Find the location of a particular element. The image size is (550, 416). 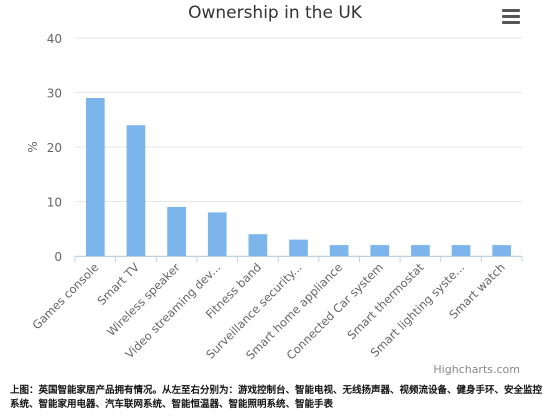

y-tick-label: 10 is located at coordinates (54, 203).